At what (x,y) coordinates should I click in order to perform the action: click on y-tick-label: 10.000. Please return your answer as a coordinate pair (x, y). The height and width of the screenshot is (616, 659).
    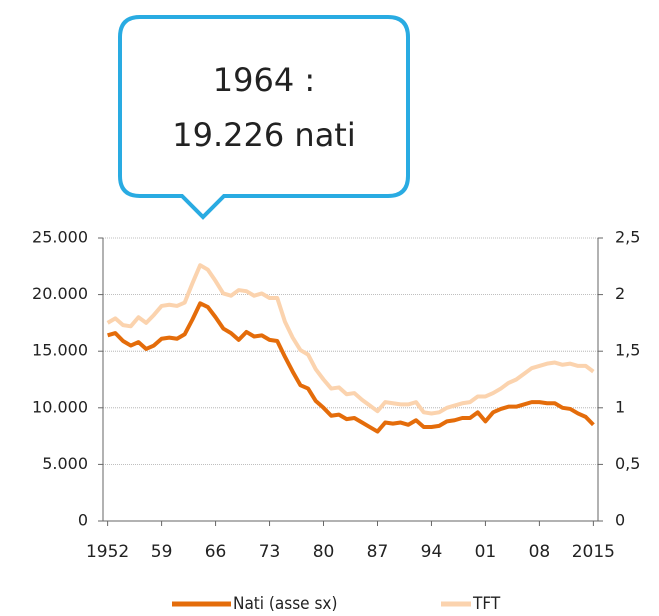
    Looking at the image, I should click on (60, 406).